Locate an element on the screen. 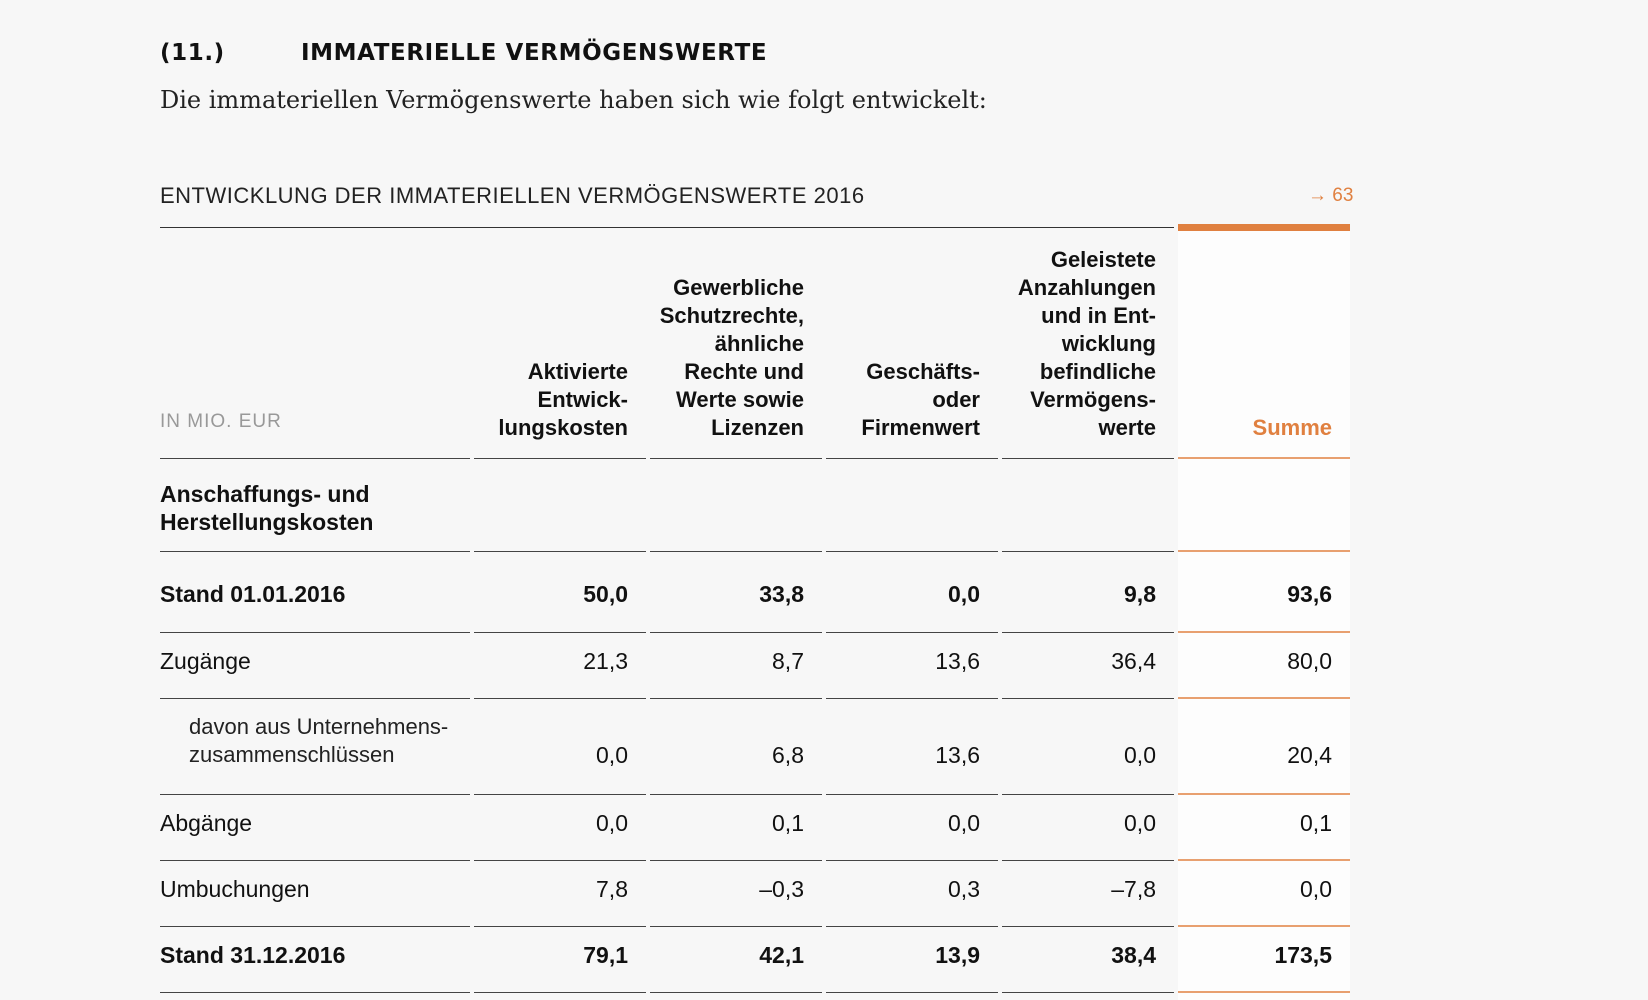 The height and width of the screenshot is (1000, 1648). value-cell: 13,9 is located at coordinates (957, 955).